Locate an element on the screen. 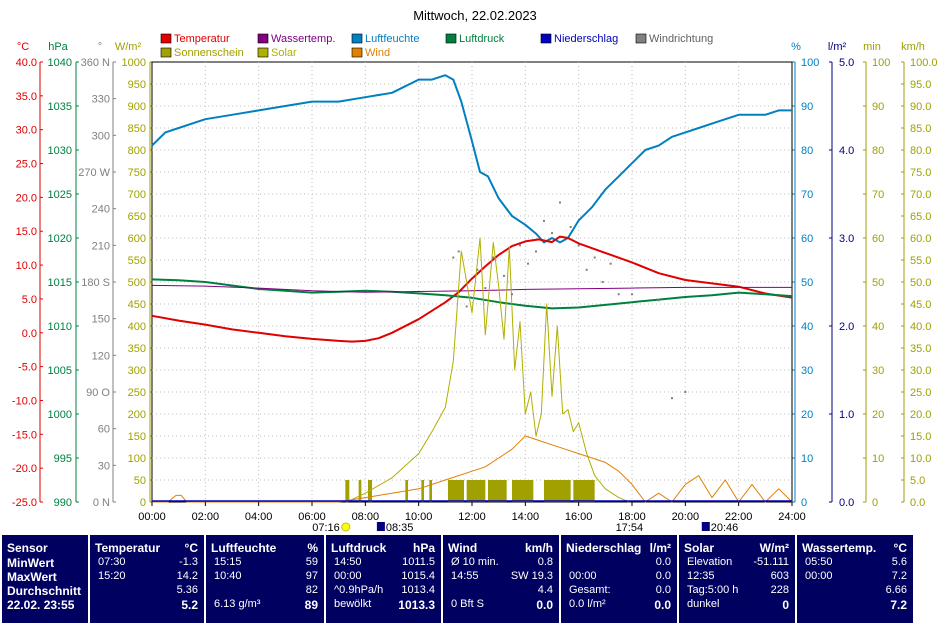  x-tick-label: 14:00 is located at coordinates (526, 517).